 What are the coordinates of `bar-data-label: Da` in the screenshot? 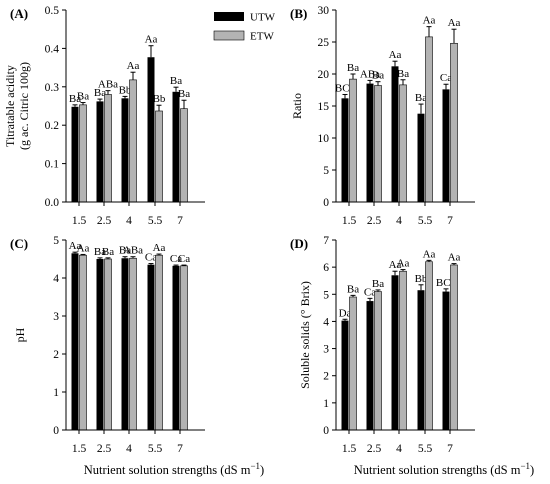 It's located at (345, 313).